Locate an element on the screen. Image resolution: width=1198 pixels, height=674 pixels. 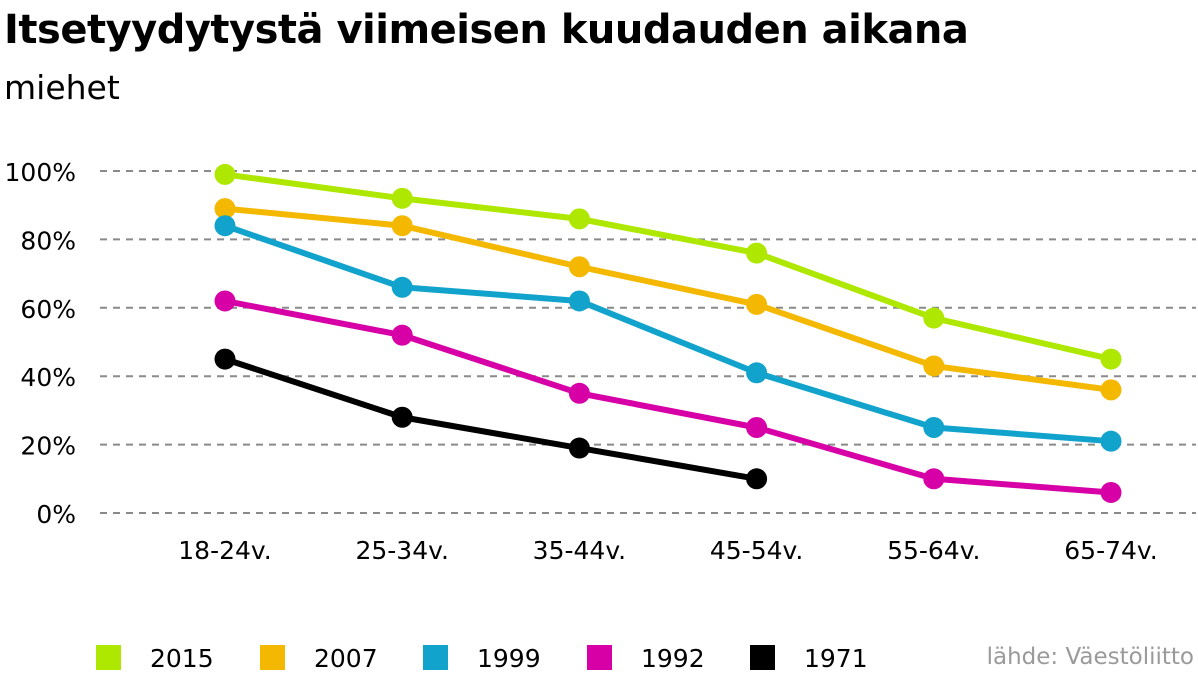
x-tick-label: 55-64v. is located at coordinates (933, 550).